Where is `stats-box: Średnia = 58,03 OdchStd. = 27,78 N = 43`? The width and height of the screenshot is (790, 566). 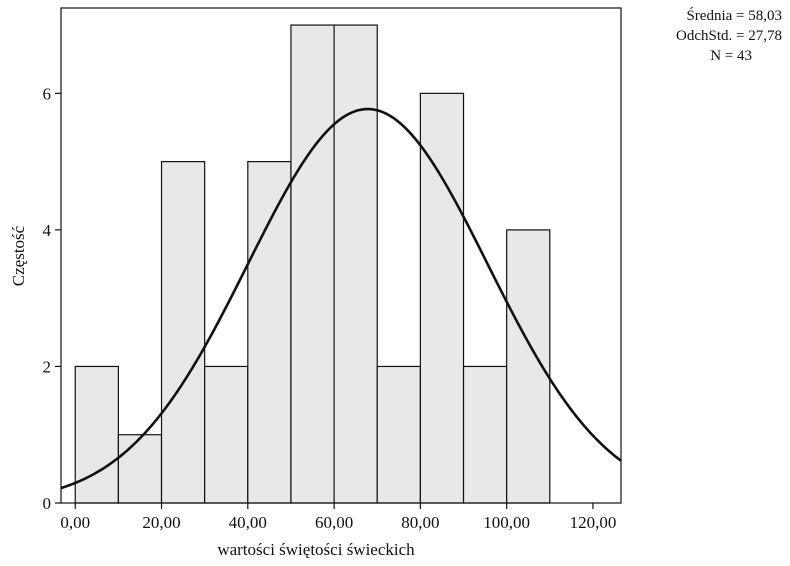 stats-box: Średnia = 58,03 OdchStd. = 27,78 N = 43 is located at coordinates (729, 36).